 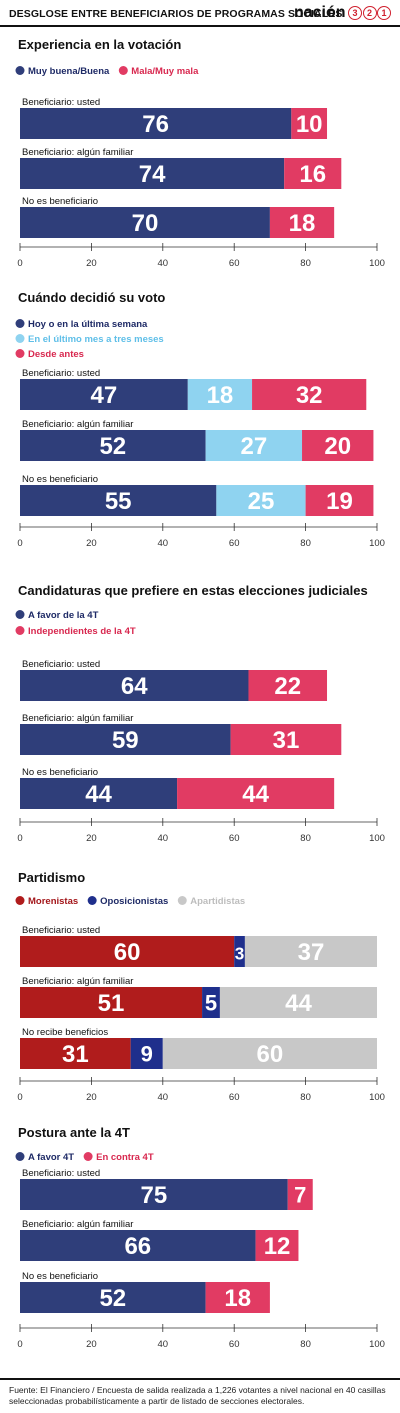 What do you see at coordinates (51, 1157) in the screenshot?
I see `legend-item-a-favor-4t: A favor 4T` at bounding box center [51, 1157].